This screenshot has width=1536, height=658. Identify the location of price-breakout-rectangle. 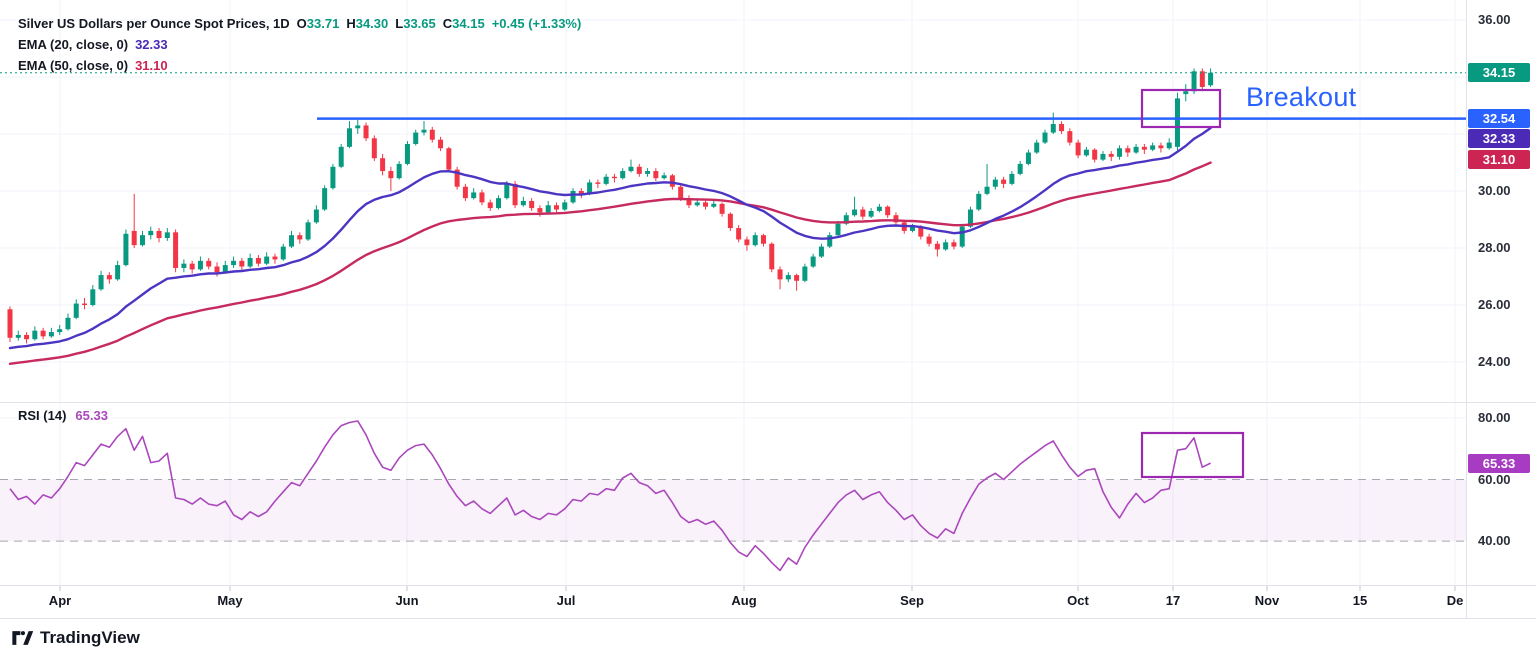
(1181, 108).